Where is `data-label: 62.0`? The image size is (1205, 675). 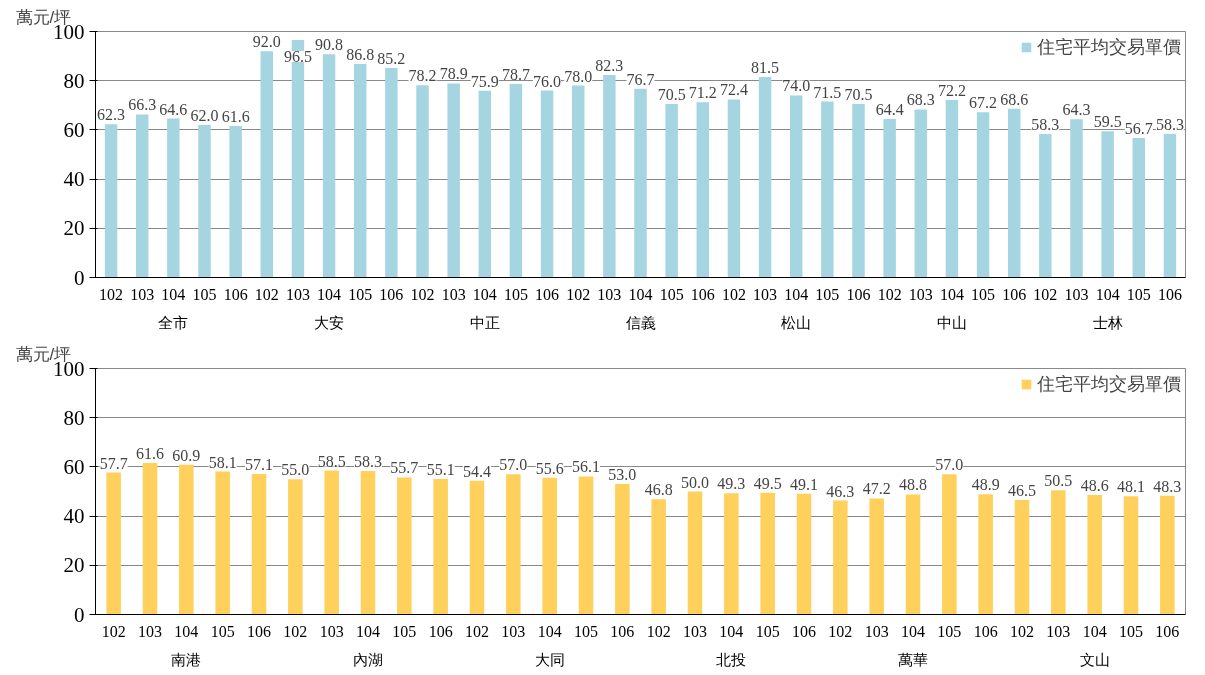
data-label: 62.0 is located at coordinates (204, 115).